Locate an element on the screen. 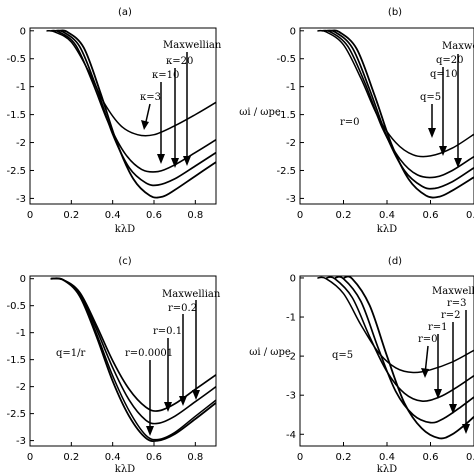 This screenshot has width=474, height=474. panel-a-arrows is located at coordinates (166, 110).